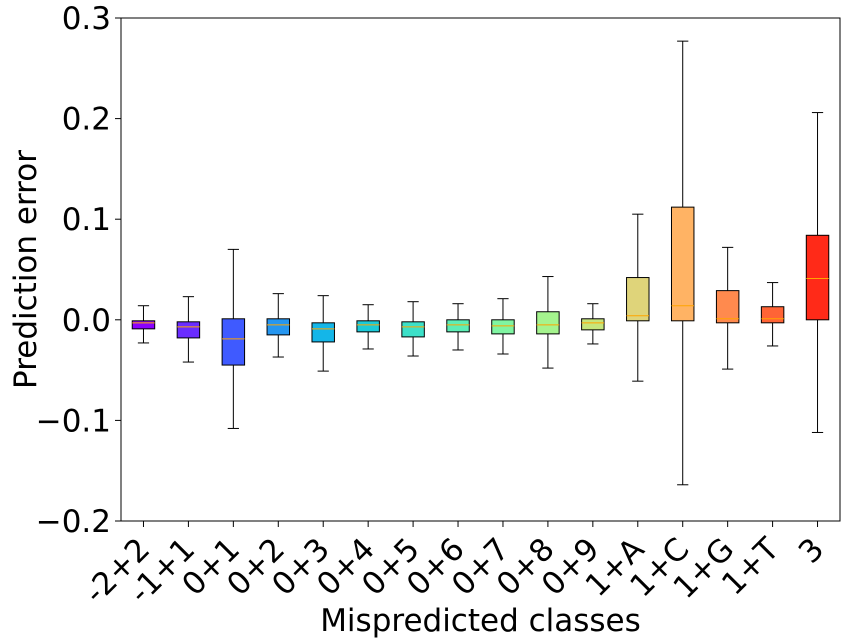 The image size is (847, 642). I want to click on box-0+7, so click(503, 326).